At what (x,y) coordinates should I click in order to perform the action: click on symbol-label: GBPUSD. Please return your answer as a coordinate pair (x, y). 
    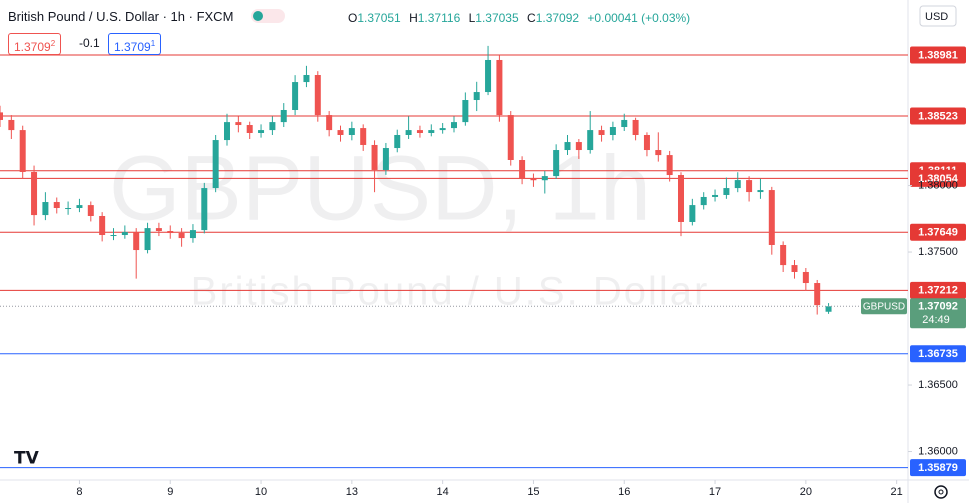
    Looking at the image, I should click on (884, 306).